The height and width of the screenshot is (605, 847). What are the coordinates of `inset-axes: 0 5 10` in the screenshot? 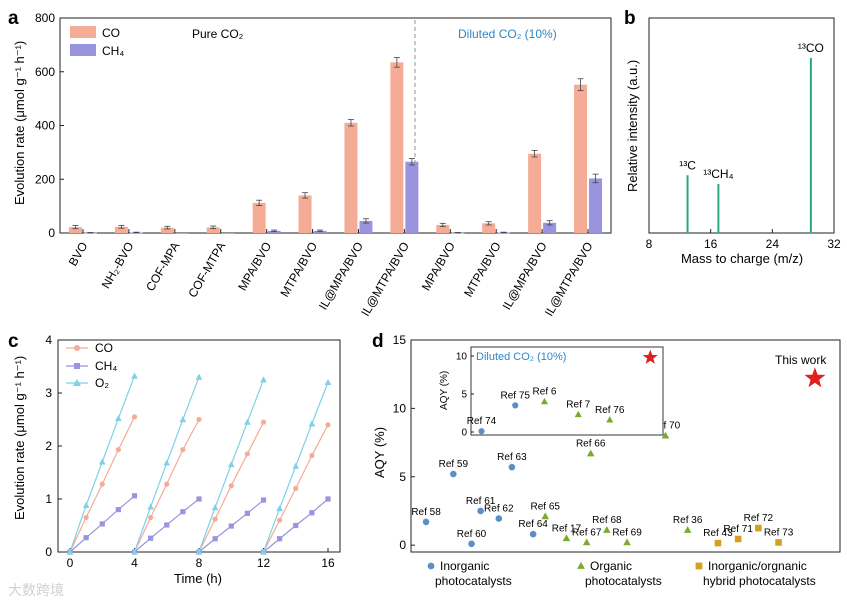 It's located at (465, 395).